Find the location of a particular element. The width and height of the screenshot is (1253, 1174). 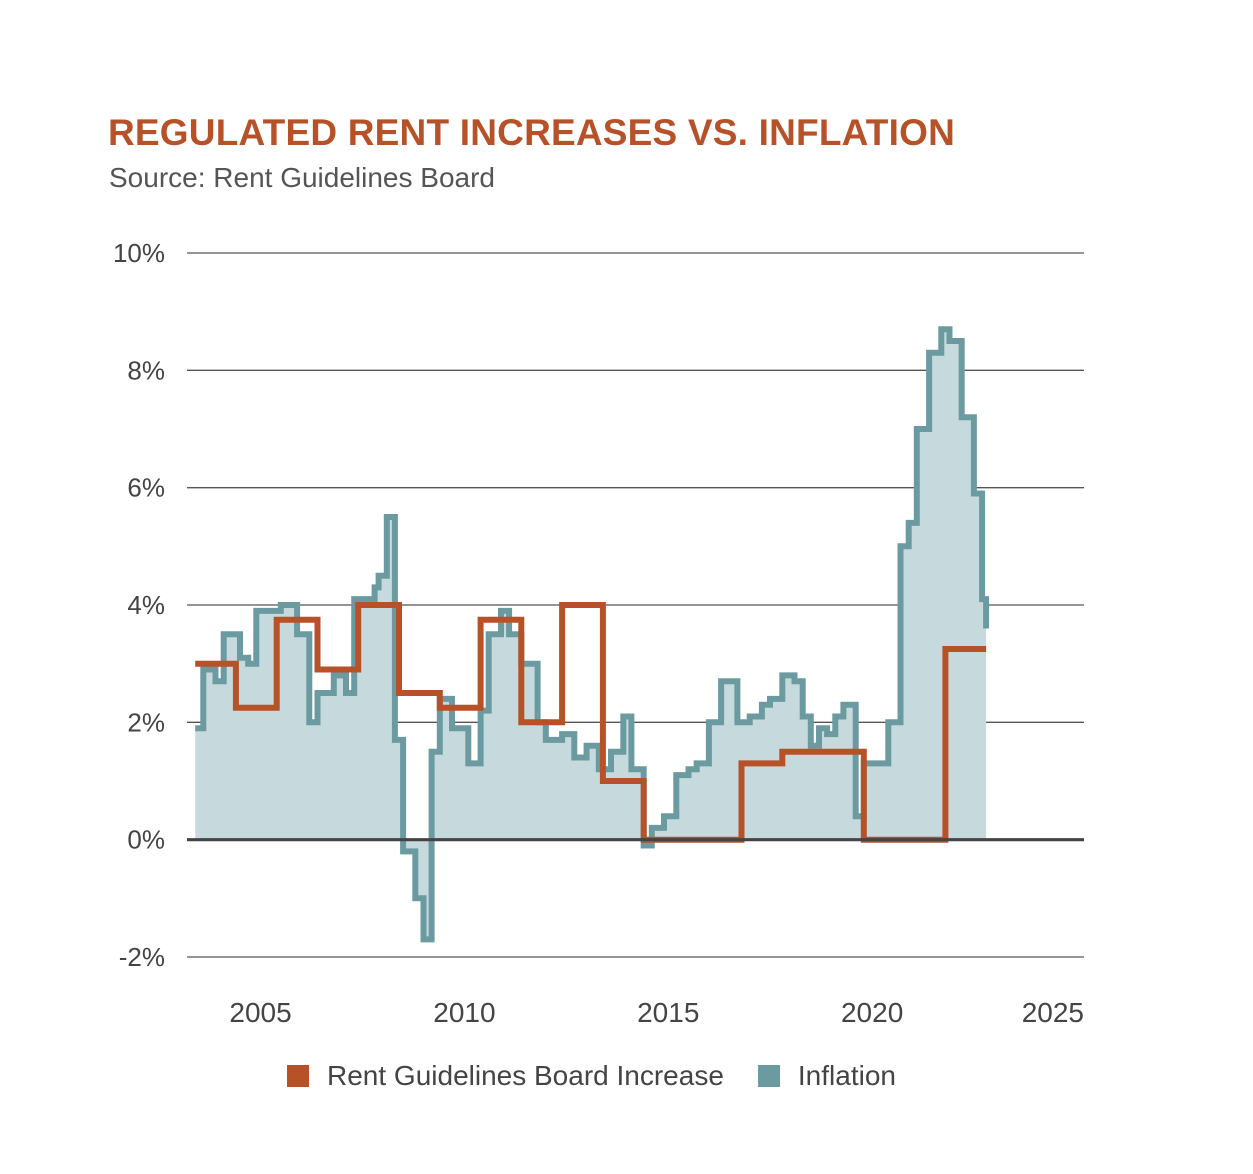

x-tick-label: 2020 is located at coordinates (872, 1012).